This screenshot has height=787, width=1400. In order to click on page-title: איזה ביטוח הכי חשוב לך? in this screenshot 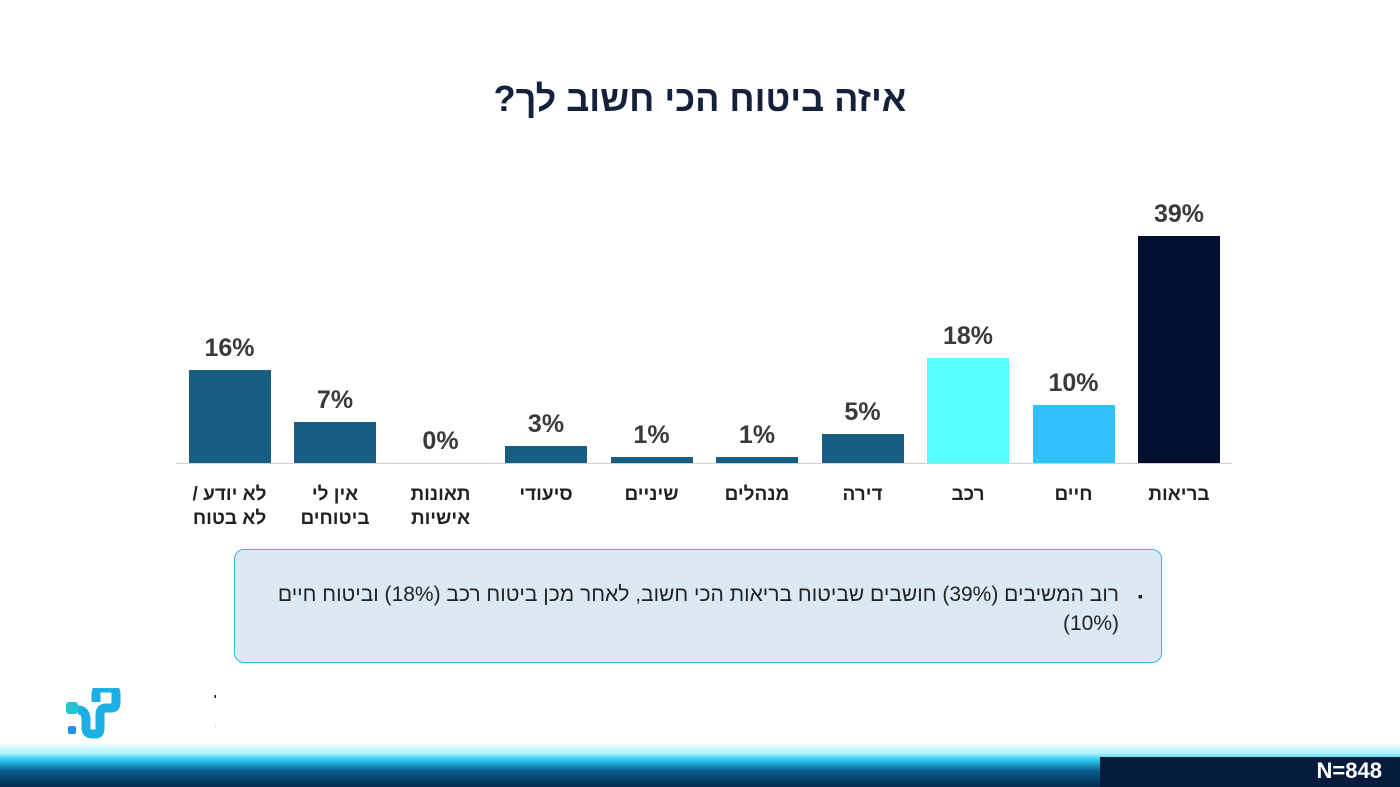, I will do `click(700, 98)`.